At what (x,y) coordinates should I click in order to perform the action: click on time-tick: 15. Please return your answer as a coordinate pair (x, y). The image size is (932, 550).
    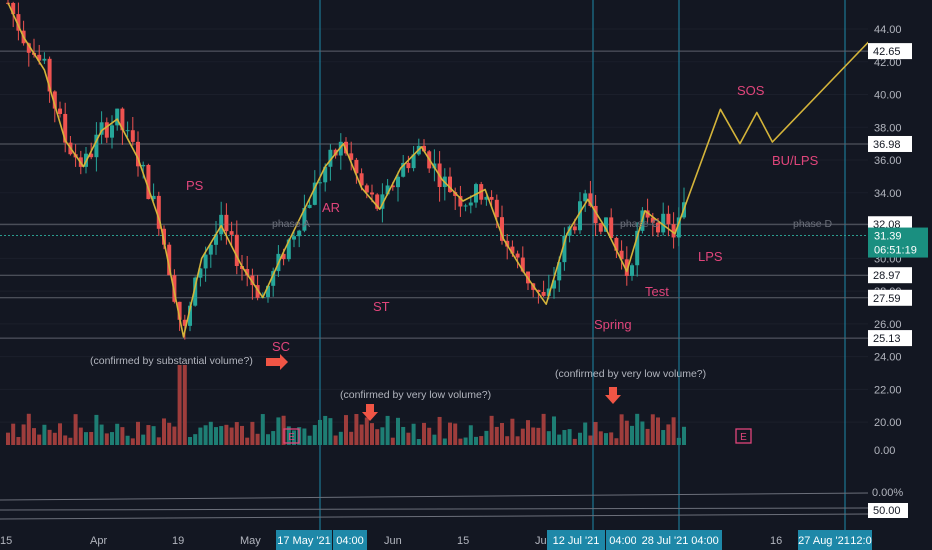
    Looking at the image, I should click on (463, 541).